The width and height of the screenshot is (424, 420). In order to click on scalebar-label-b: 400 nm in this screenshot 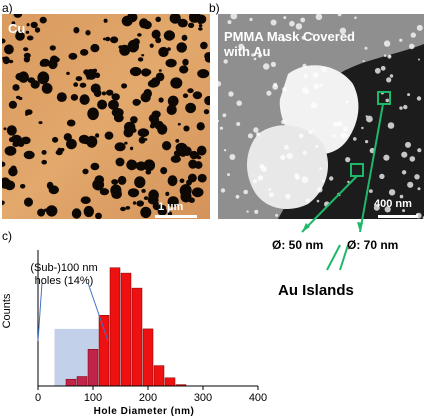, I will do `click(393, 204)`.